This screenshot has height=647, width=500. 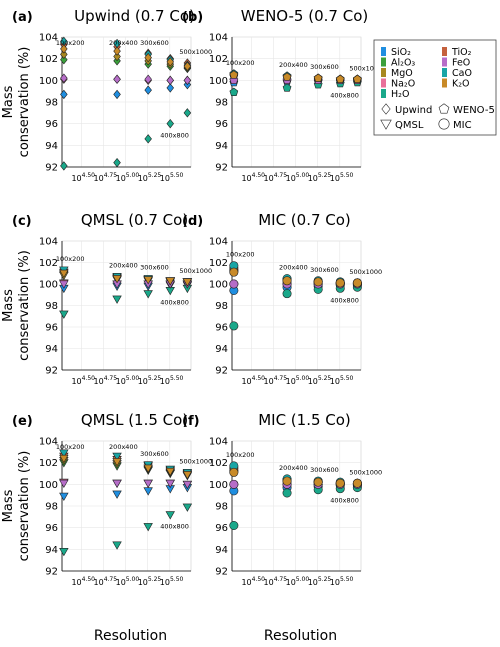 What do you see at coordinates (461, 52) in the screenshot?
I see `legend-label: TiO₂` at bounding box center [461, 52].